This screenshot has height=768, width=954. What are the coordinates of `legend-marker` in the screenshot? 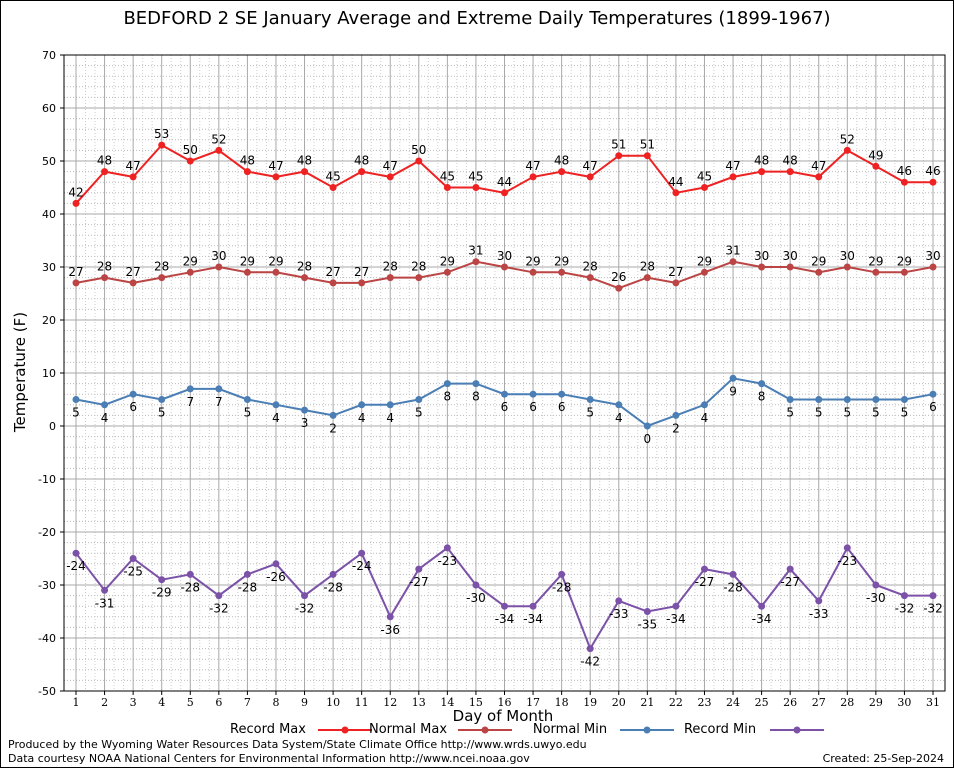 It's located at (797, 730).